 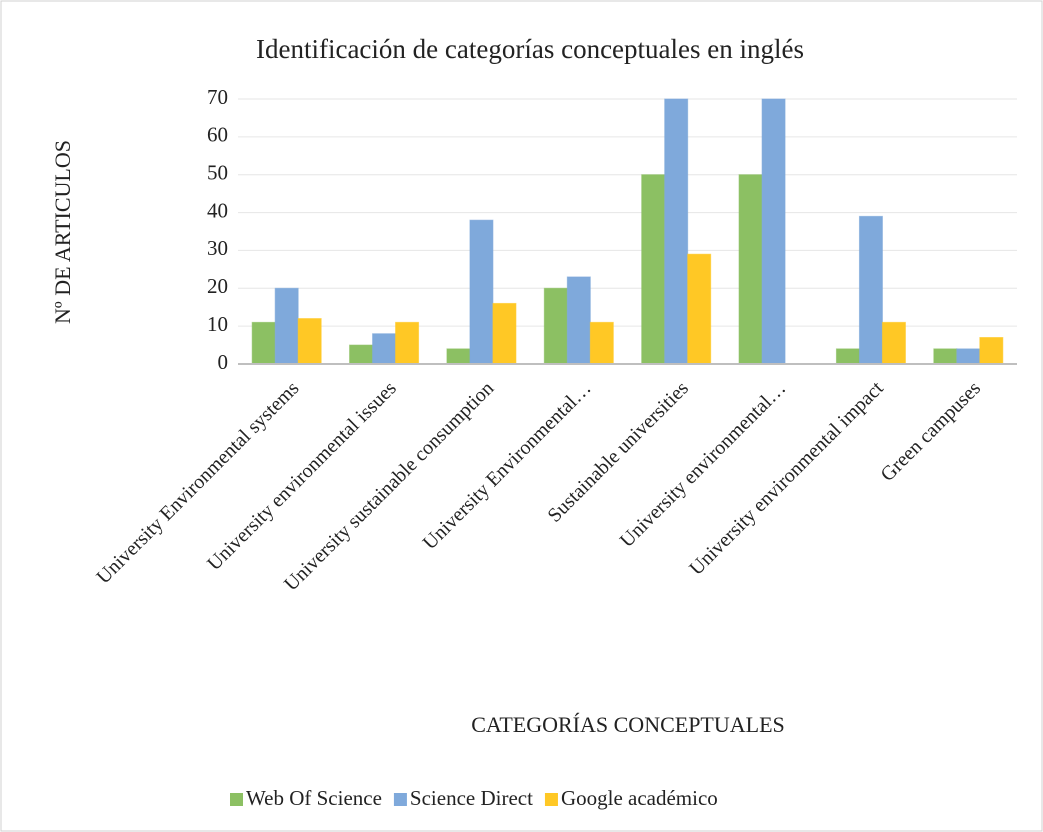 I want to click on y-tick-label: 50, so click(x=217, y=173).